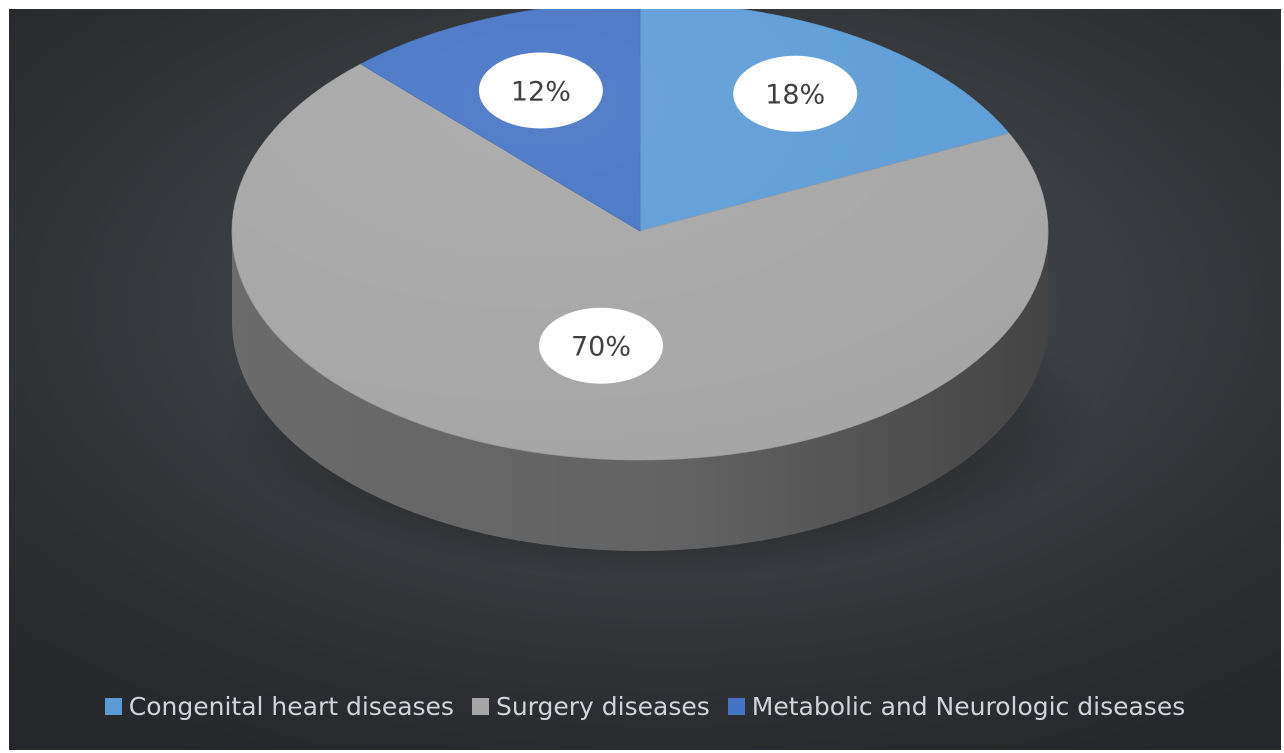 This screenshot has height=753, width=1284. What do you see at coordinates (968, 706) in the screenshot?
I see `legend-label: Metabolic and Neurologic diseases` at bounding box center [968, 706].